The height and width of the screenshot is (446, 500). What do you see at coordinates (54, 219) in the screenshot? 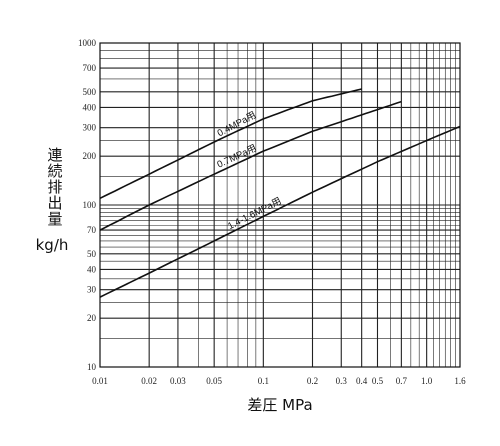
I see `y-axis-label-char: 量` at bounding box center [54, 219].